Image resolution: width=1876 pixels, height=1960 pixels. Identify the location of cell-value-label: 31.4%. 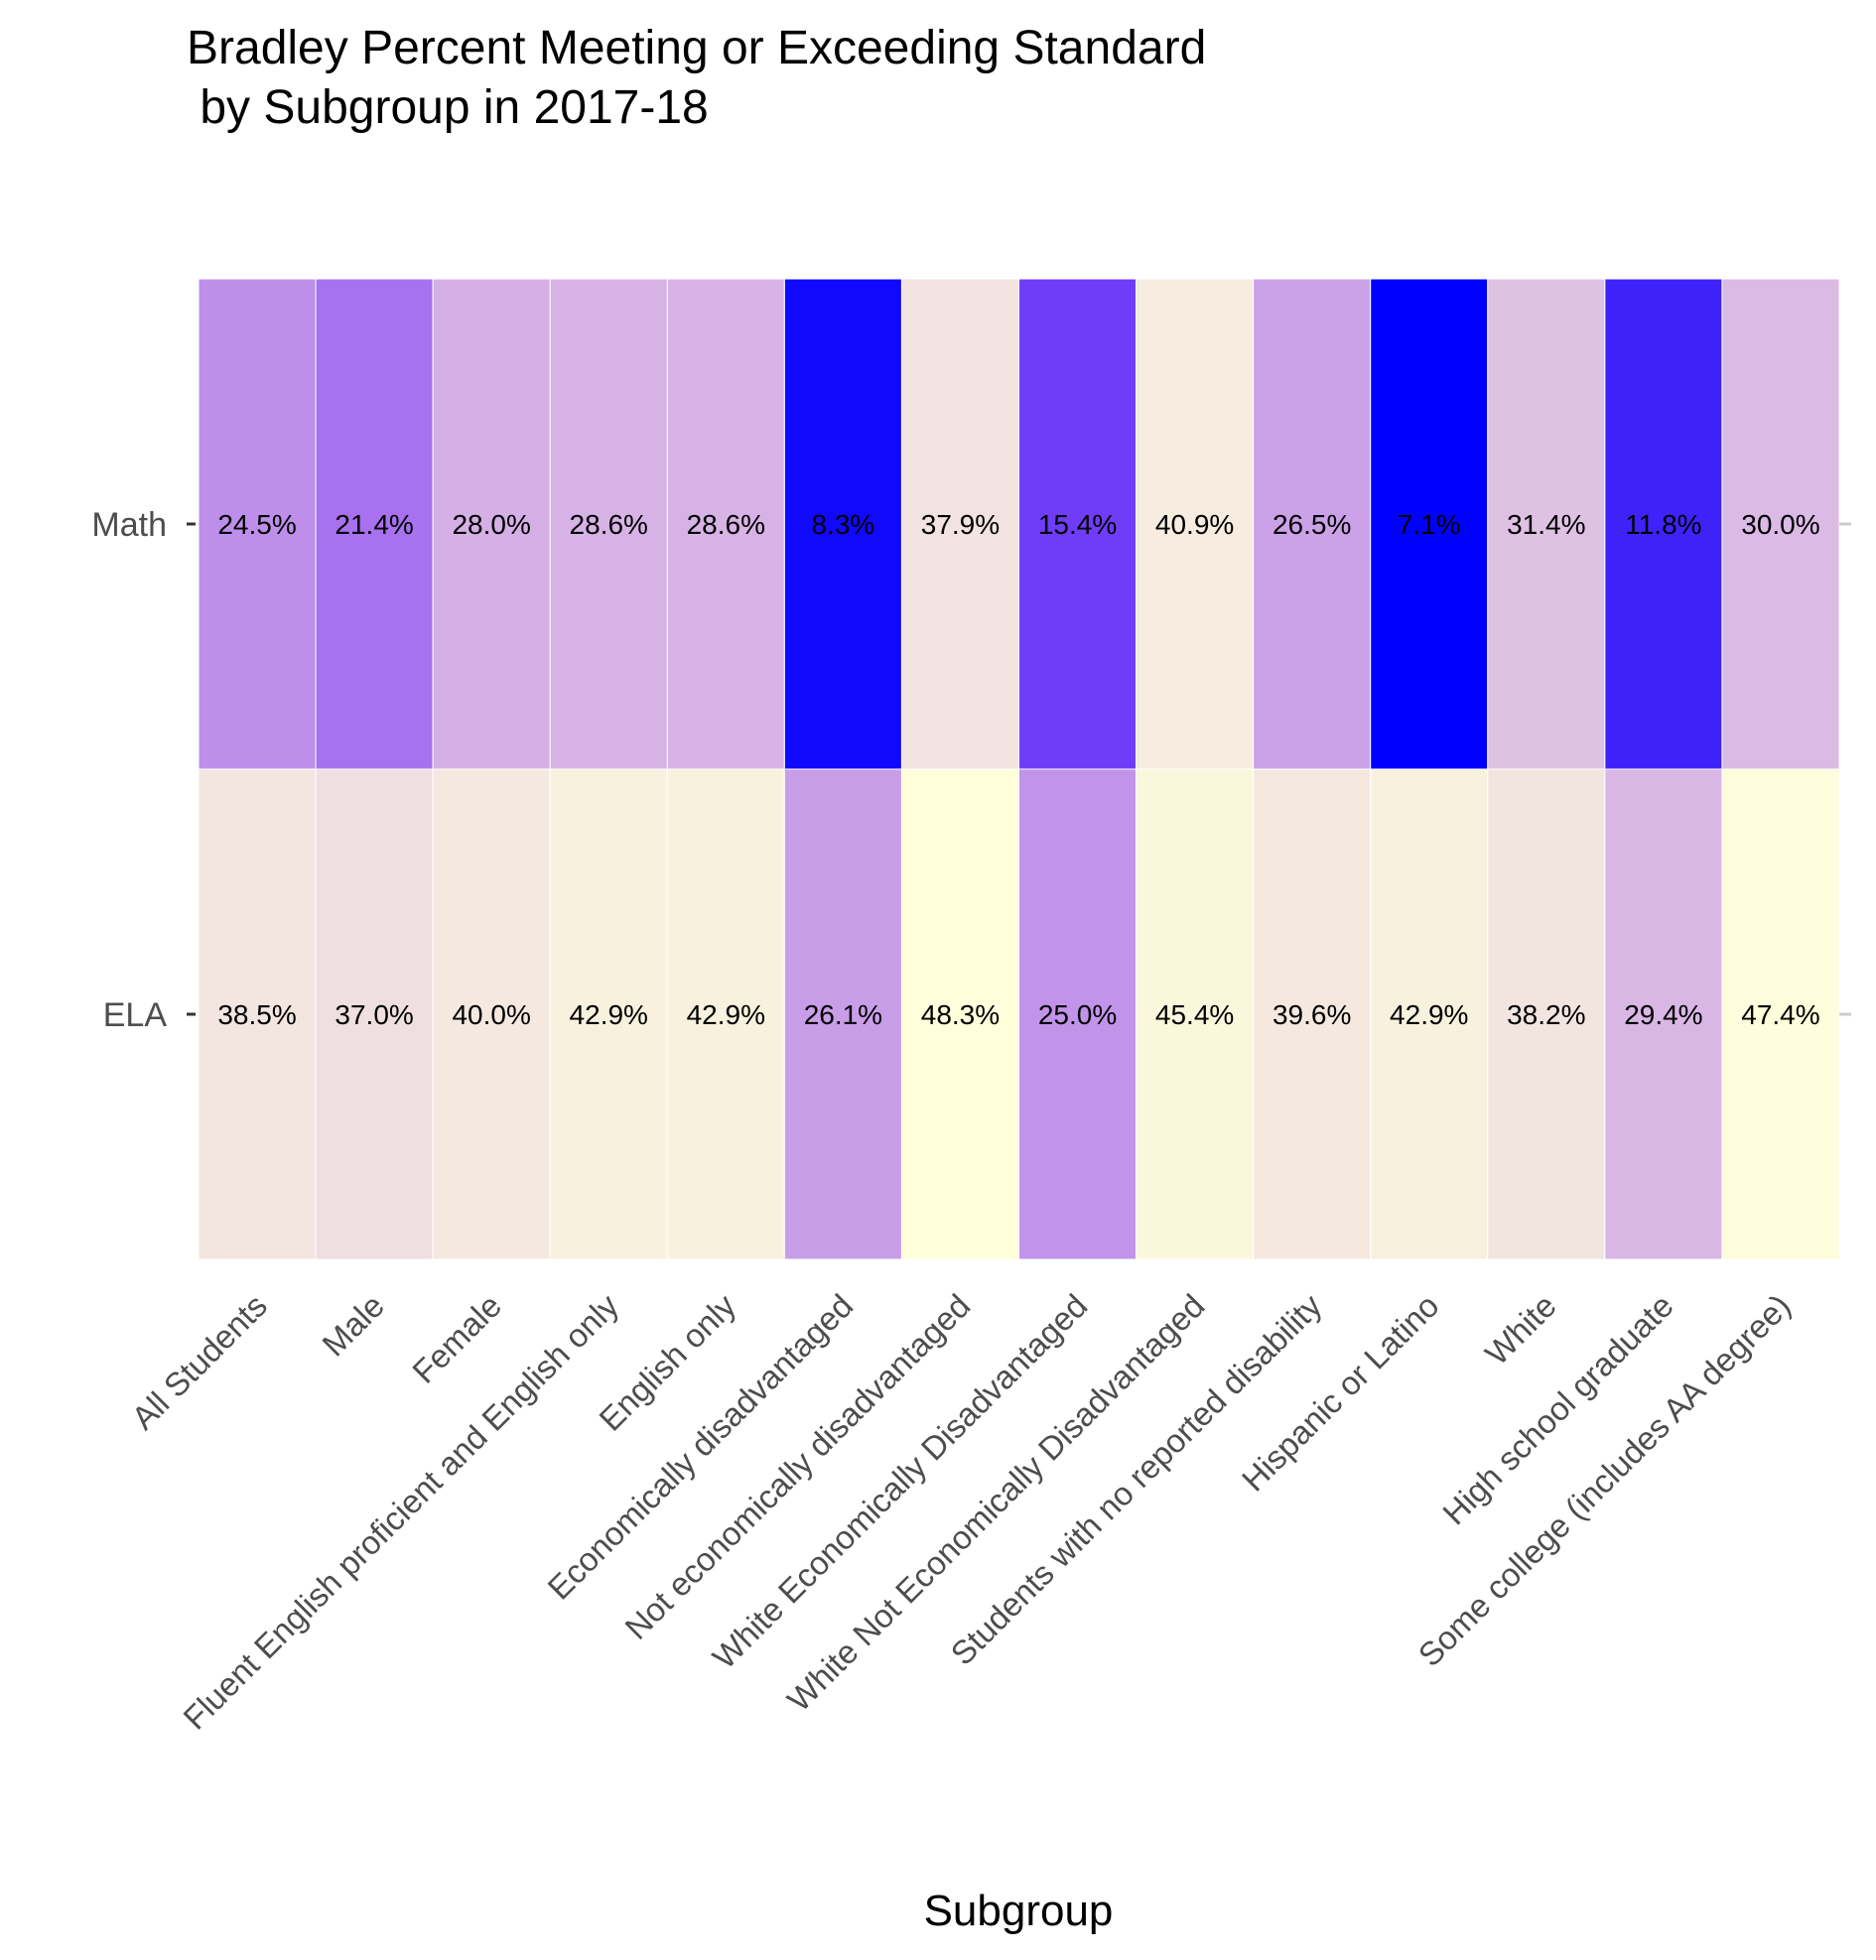
(1546, 524).